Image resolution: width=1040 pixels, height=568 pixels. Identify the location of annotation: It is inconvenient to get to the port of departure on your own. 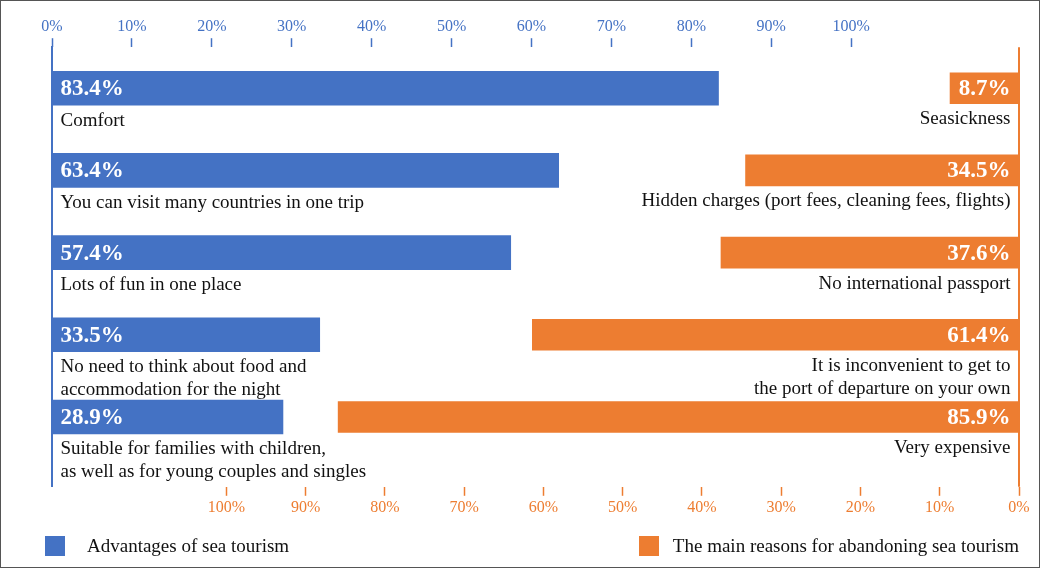
(882, 375).